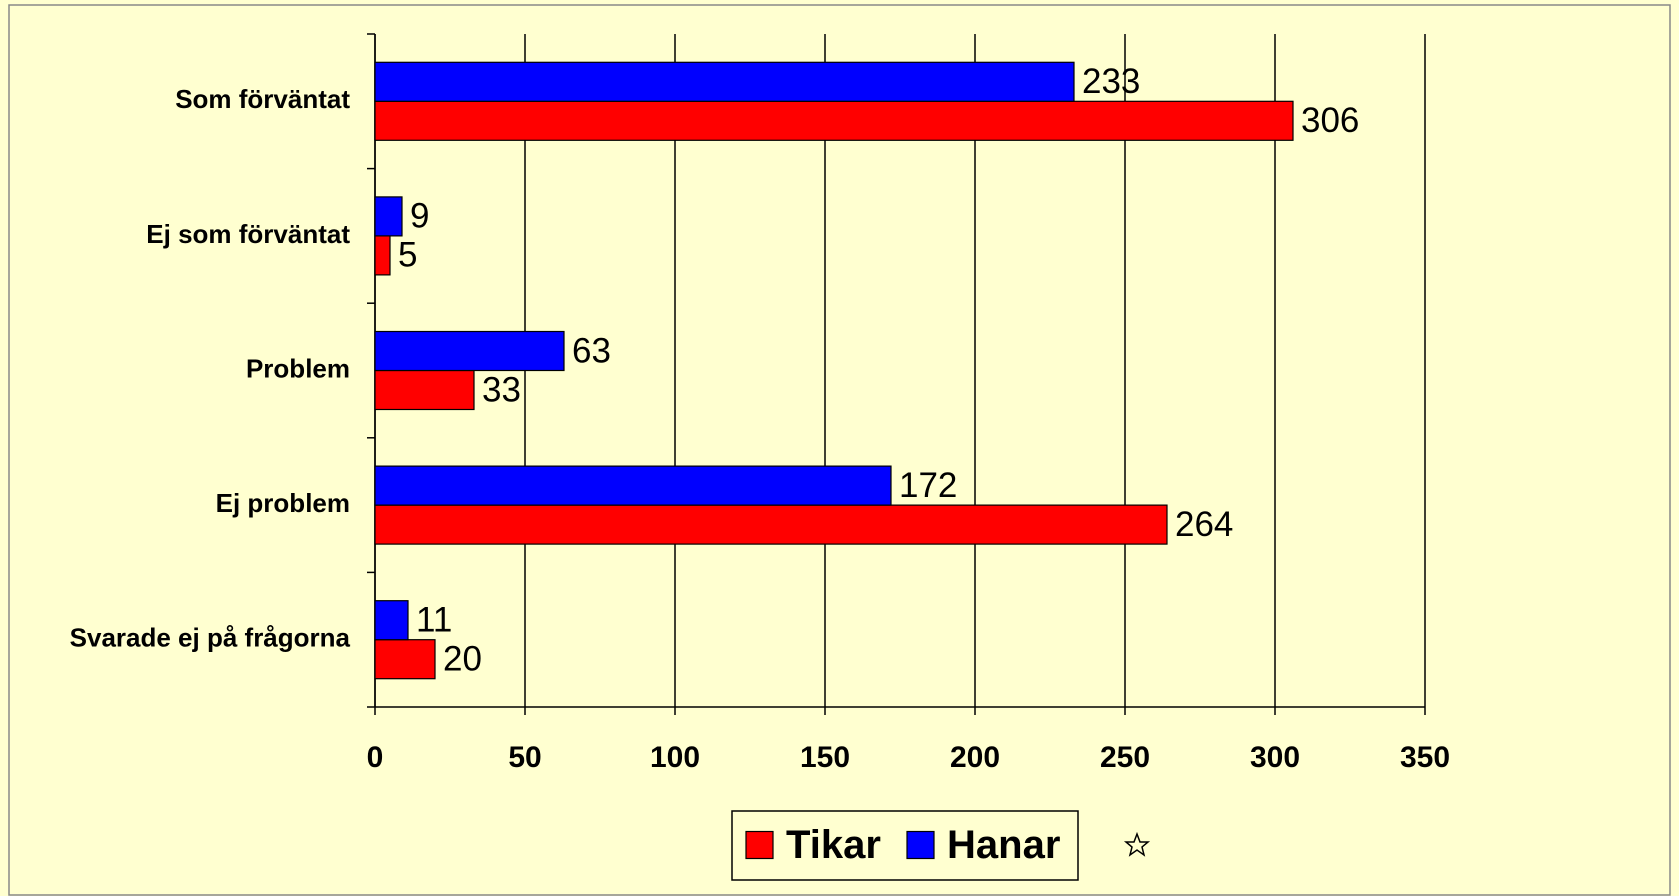 The image size is (1679, 896). What do you see at coordinates (675, 757) in the screenshot?
I see `x-tick-label: 100` at bounding box center [675, 757].